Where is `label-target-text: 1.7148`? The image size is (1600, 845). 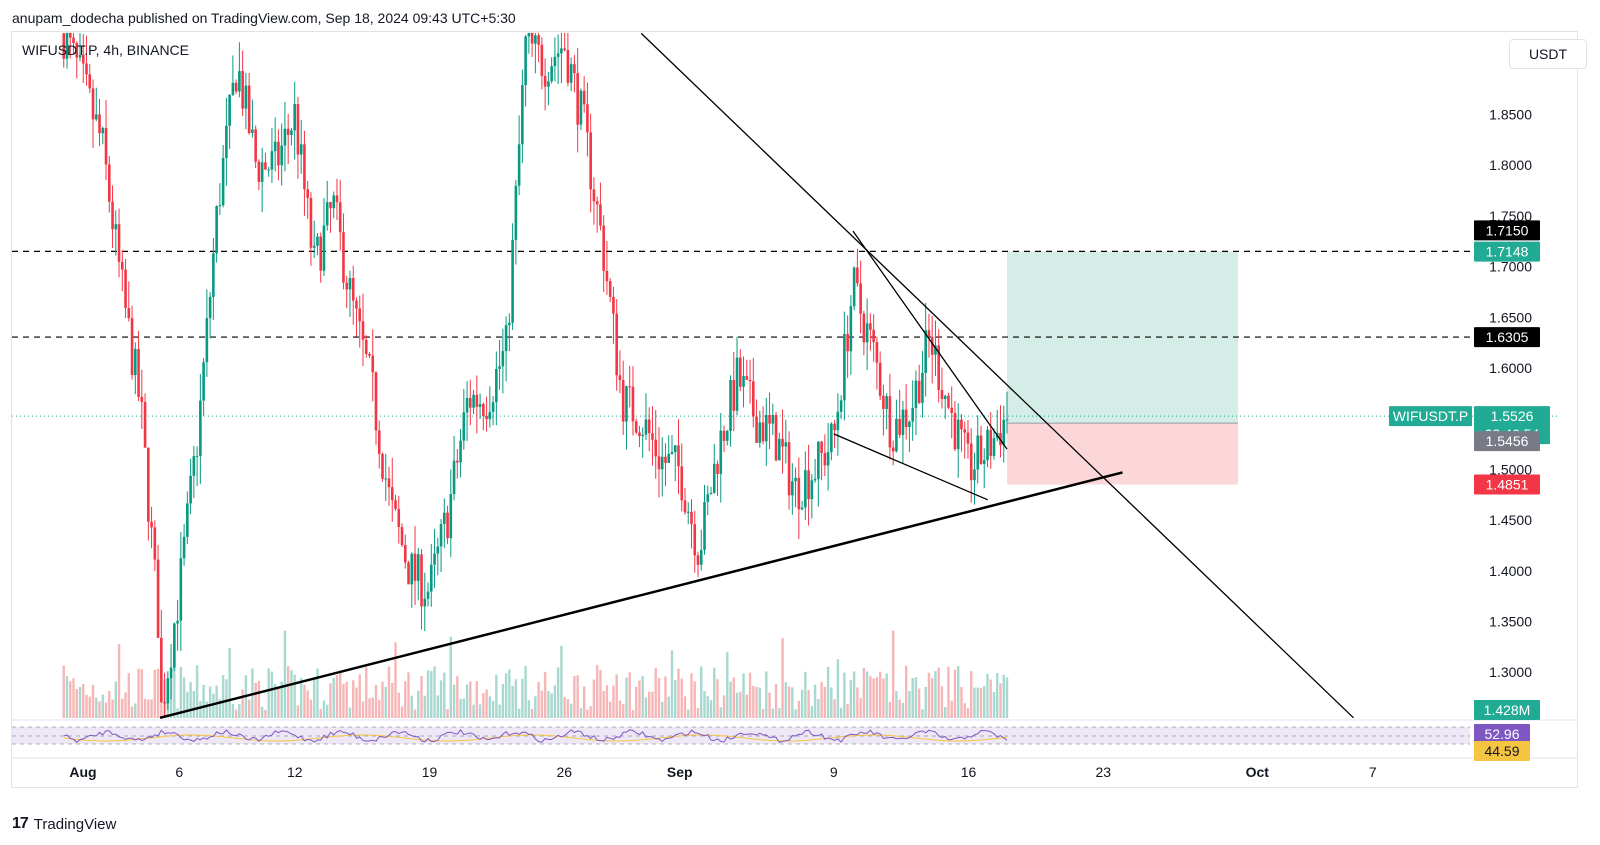
label-target-text: 1.7148 is located at coordinates (1507, 252).